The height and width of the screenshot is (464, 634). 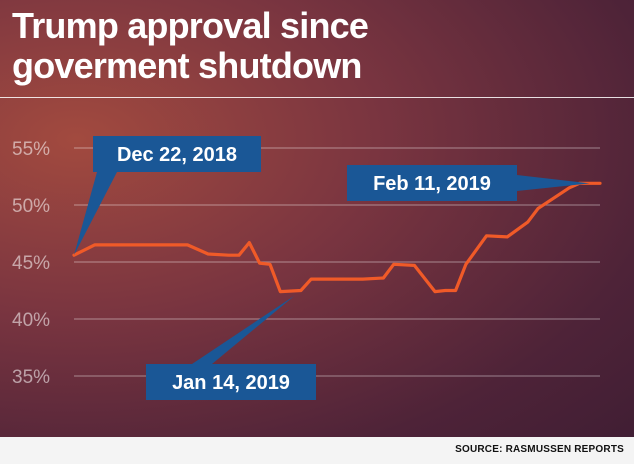 What do you see at coordinates (31, 206) in the screenshot?
I see `y-tick-label: 50%` at bounding box center [31, 206].